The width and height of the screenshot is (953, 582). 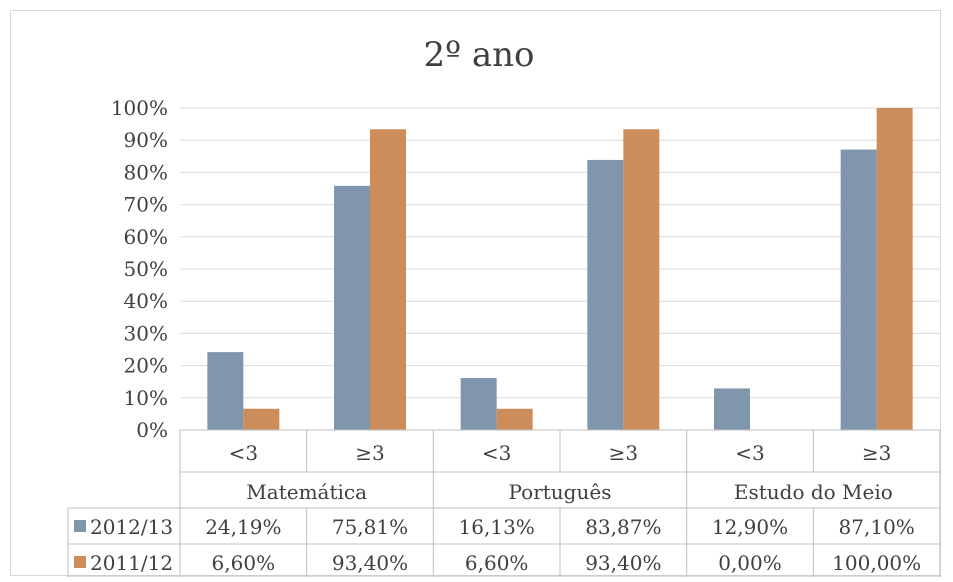 I want to click on y-axis-tick-labels: 0% 10% 20% 30% 40% 50% 60% 70% 80% 90% 100%, so click(x=139, y=269).